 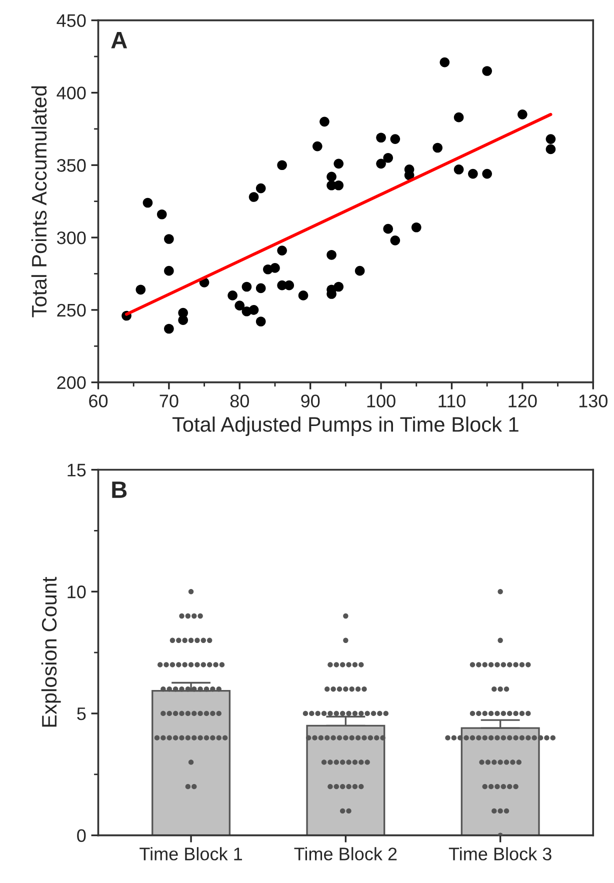 What do you see at coordinates (381, 401) in the screenshot?
I see `x-tick-label: 100` at bounding box center [381, 401].